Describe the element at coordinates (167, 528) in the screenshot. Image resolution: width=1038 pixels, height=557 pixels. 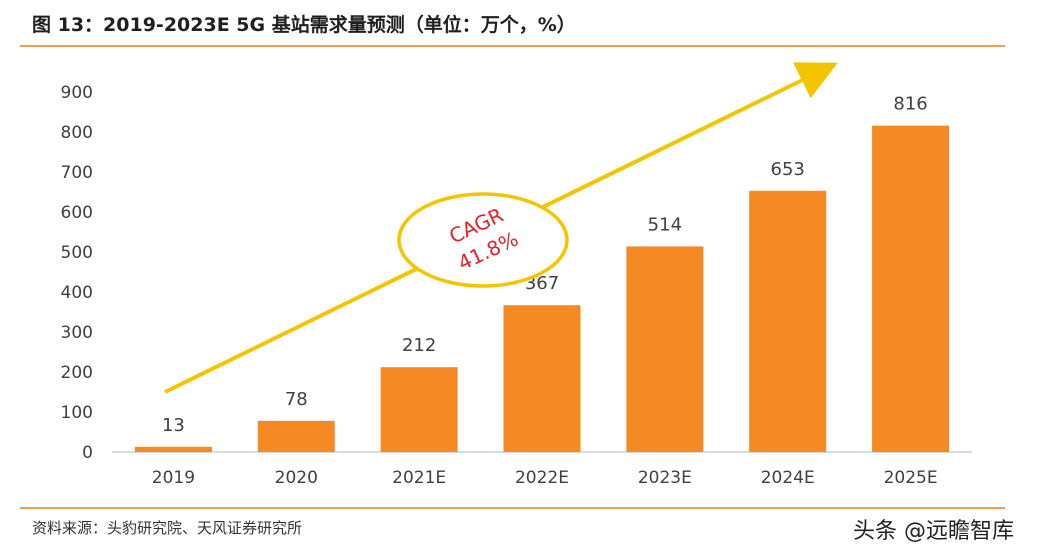
I see `source-note: 资料来源：头豹研究院、天风证券研究所` at that location.